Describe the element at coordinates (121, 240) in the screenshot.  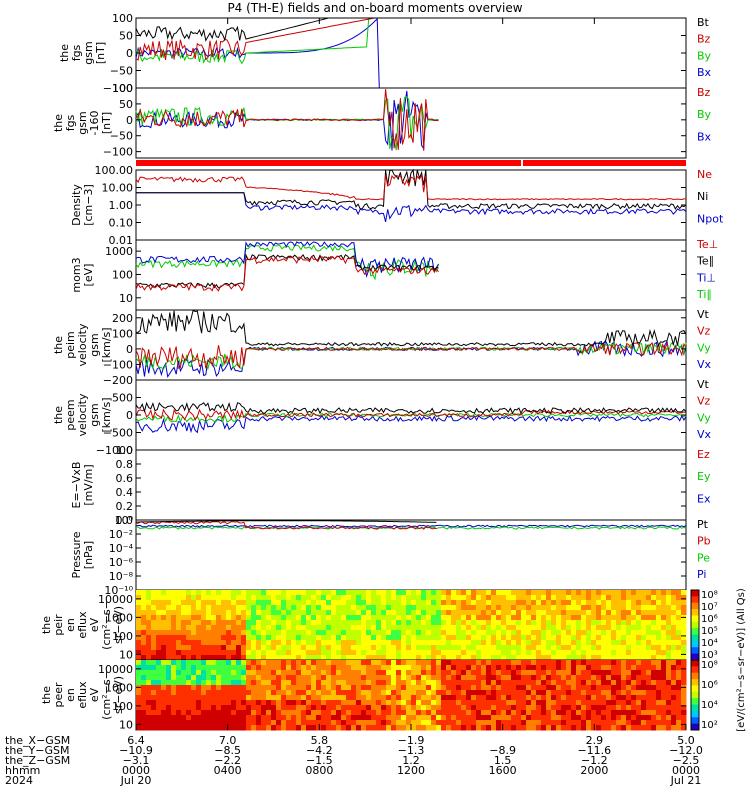
I see `y-tick-label: 0.01` at that location.